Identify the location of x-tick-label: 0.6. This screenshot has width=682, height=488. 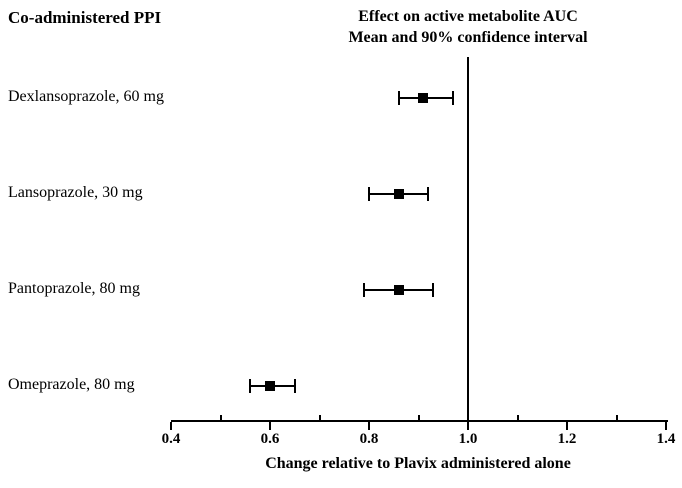
(270, 439).